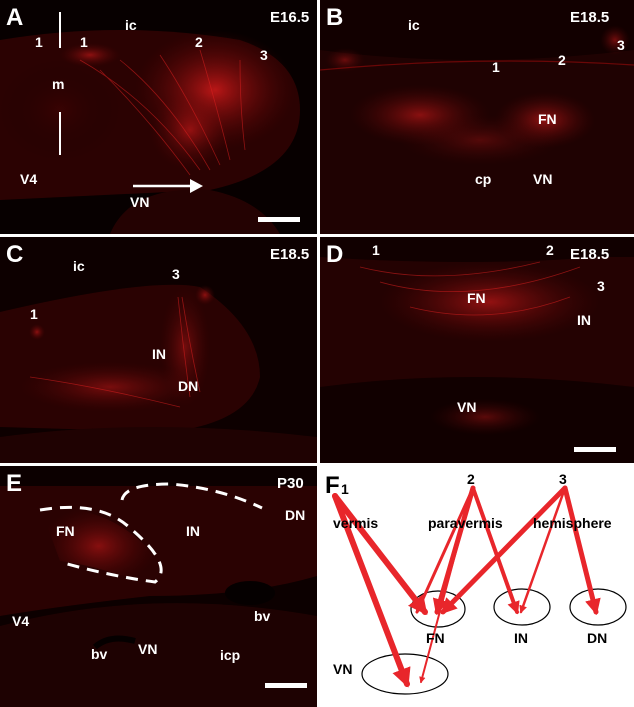 The width and height of the screenshot is (634, 707). Describe the element at coordinates (445, 550) in the screenshot. I see `arrow-2-to-fn-thin` at that location.